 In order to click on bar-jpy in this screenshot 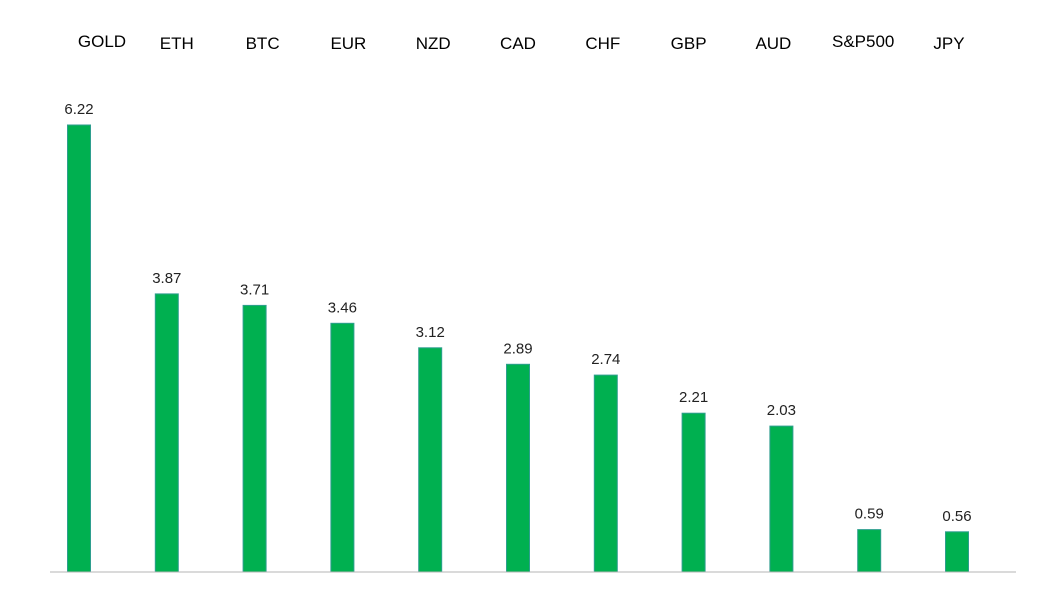, I will do `click(957, 552)`.